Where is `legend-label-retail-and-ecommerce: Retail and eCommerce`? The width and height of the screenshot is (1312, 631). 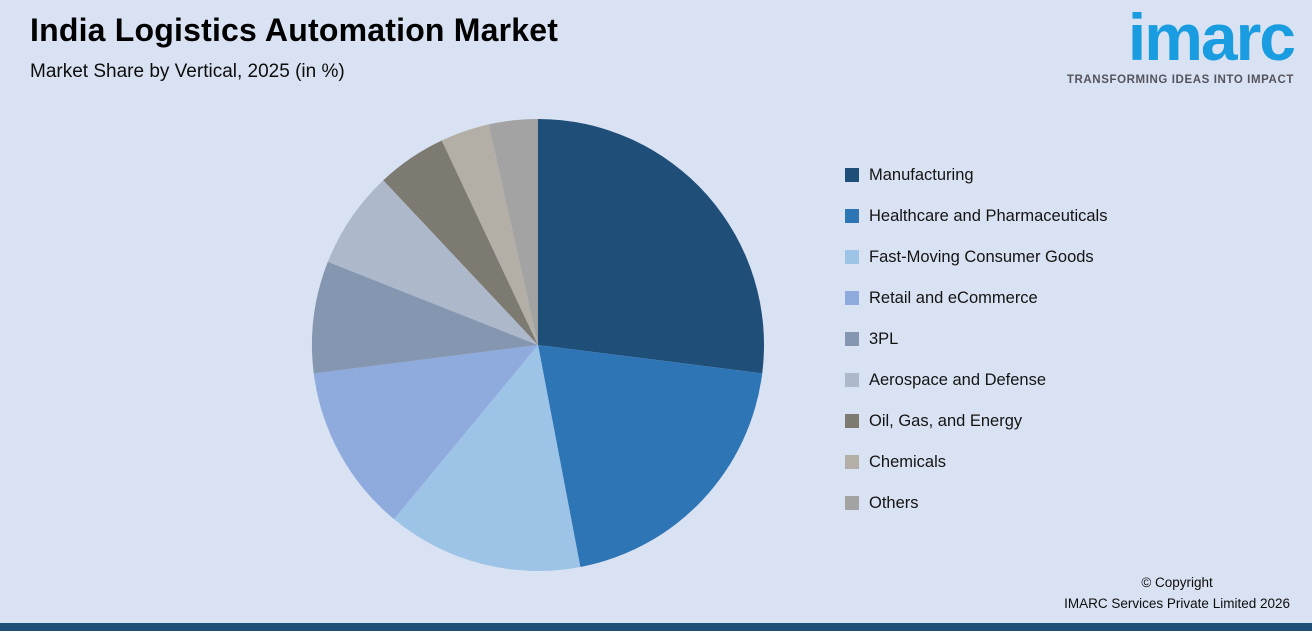
legend-label-retail-and-ecommerce: Retail and eCommerce is located at coordinates (953, 297).